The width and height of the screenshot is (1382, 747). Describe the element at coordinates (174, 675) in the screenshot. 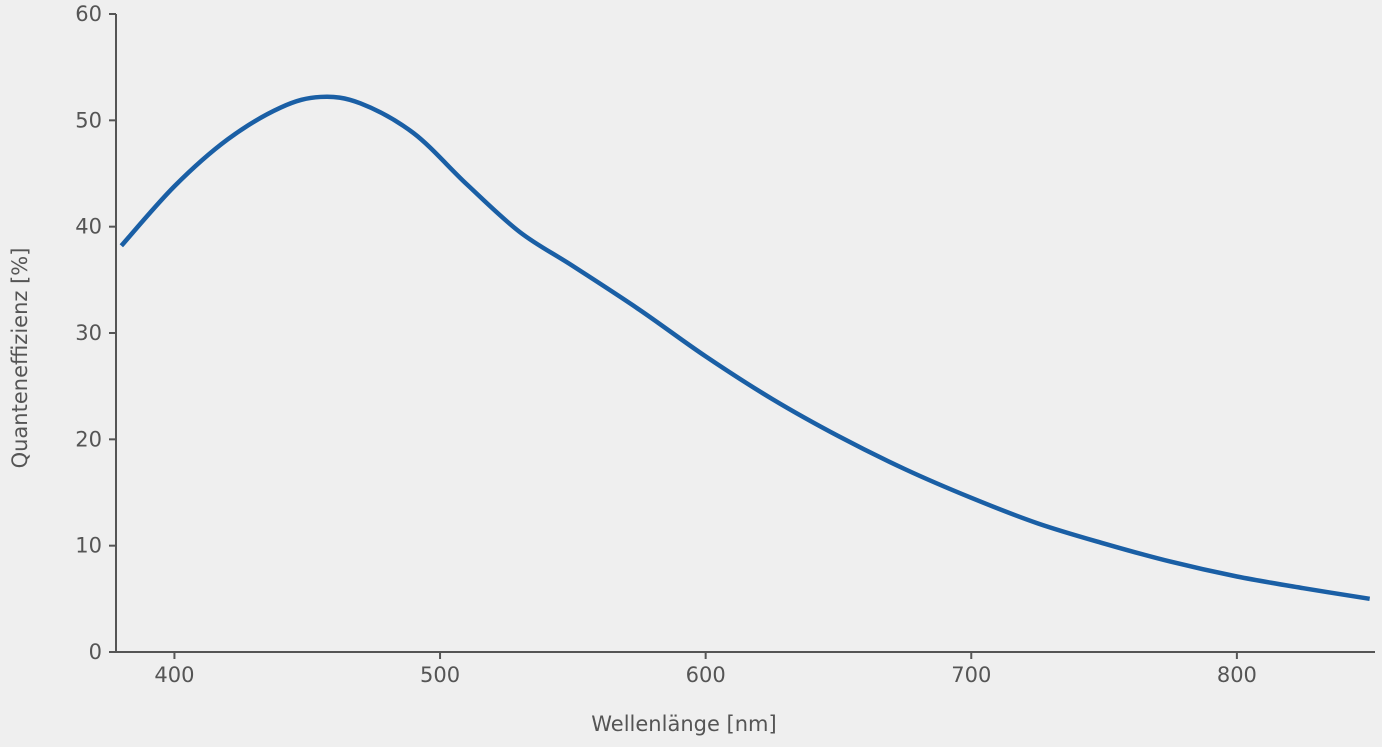

I see `x-tick-label: 400` at that location.